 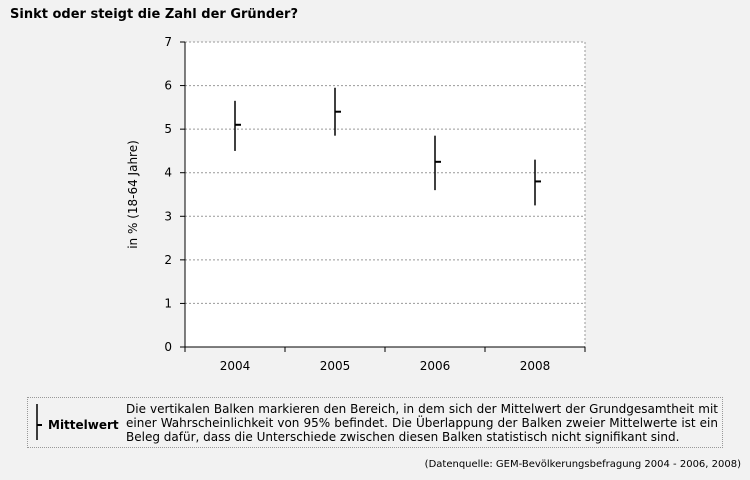 What do you see at coordinates (133, 194) in the screenshot?
I see `y-axis-label: in % (18-64 Jahre)` at bounding box center [133, 194].